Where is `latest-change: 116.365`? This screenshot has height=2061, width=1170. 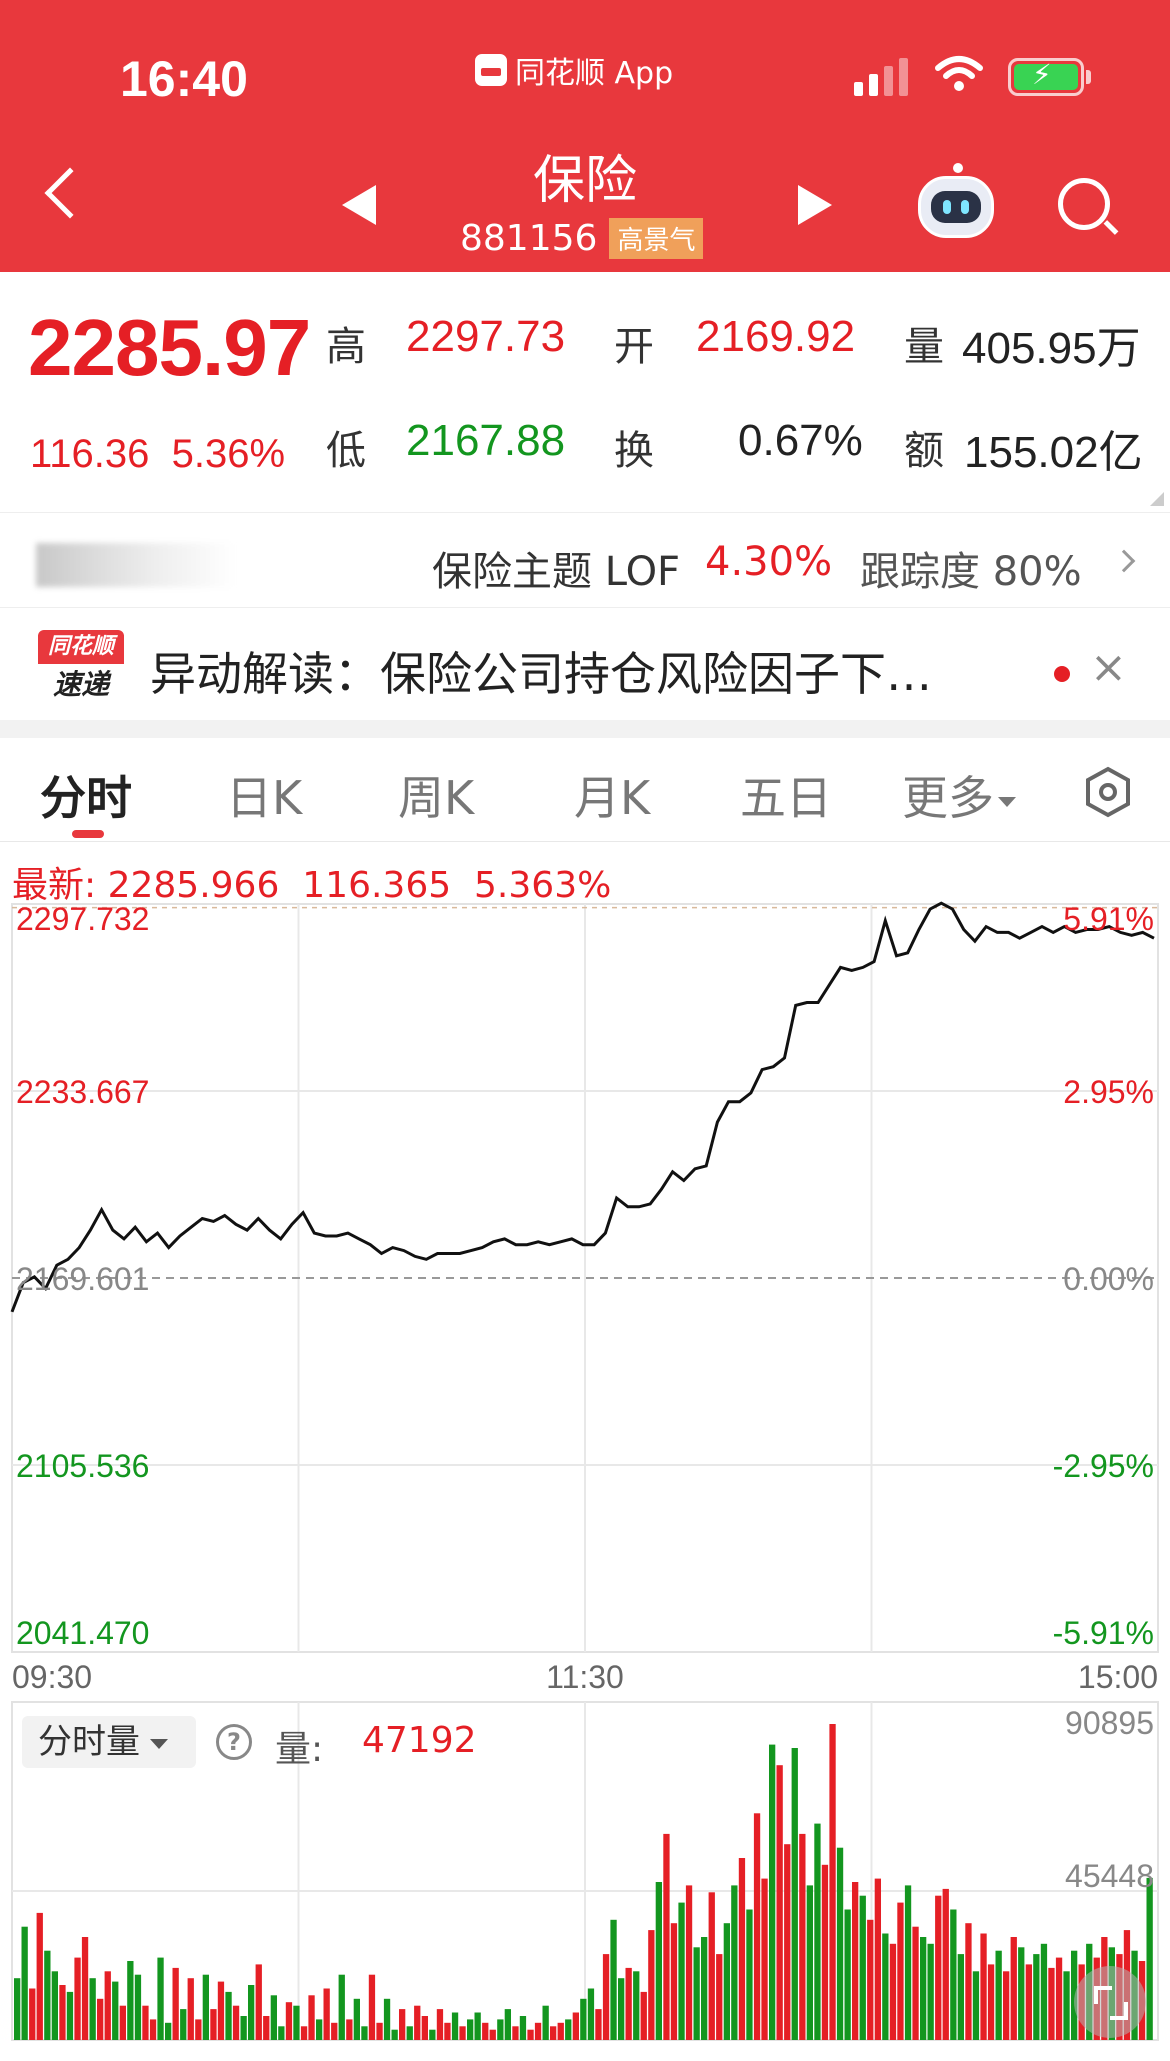
latest-change: 116.365 is located at coordinates (377, 885).